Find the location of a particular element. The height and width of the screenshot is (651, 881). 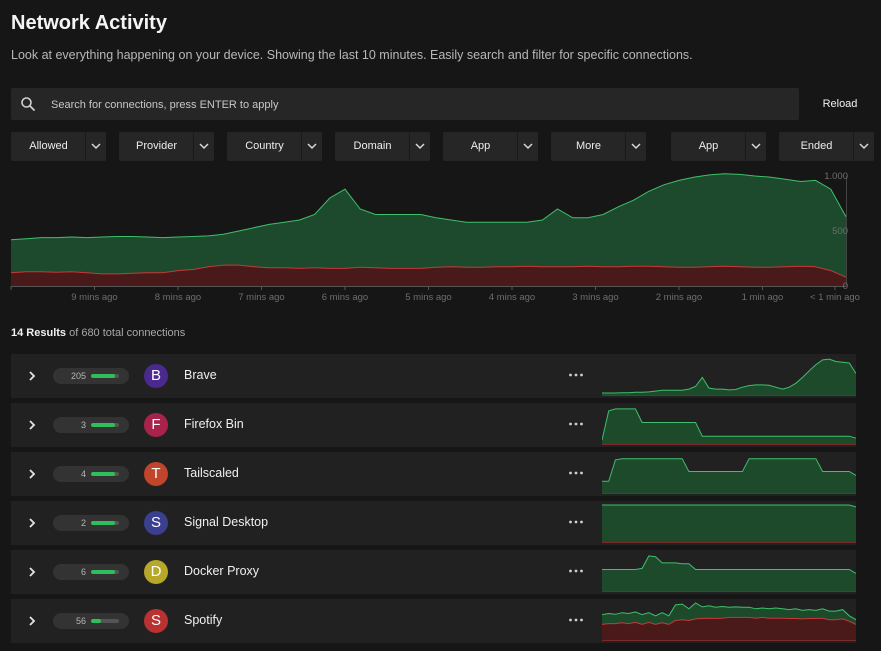

results-summary: 14 Results of 680 total connections is located at coordinates (98, 333).